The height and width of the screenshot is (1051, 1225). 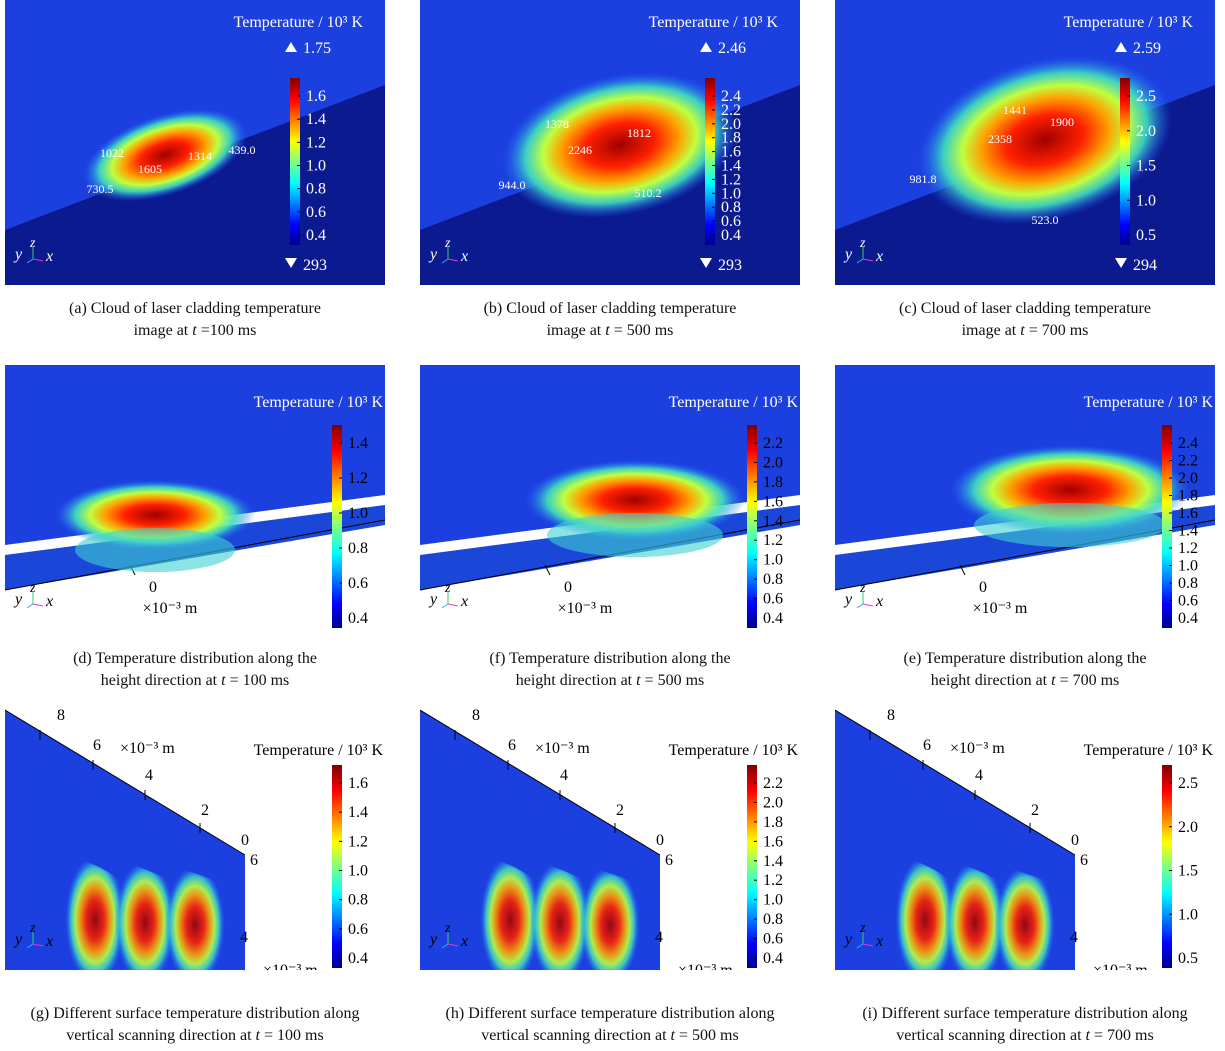 What do you see at coordinates (170, 608) in the screenshot?
I see `axis-unit: ×10⁻³ m` at bounding box center [170, 608].